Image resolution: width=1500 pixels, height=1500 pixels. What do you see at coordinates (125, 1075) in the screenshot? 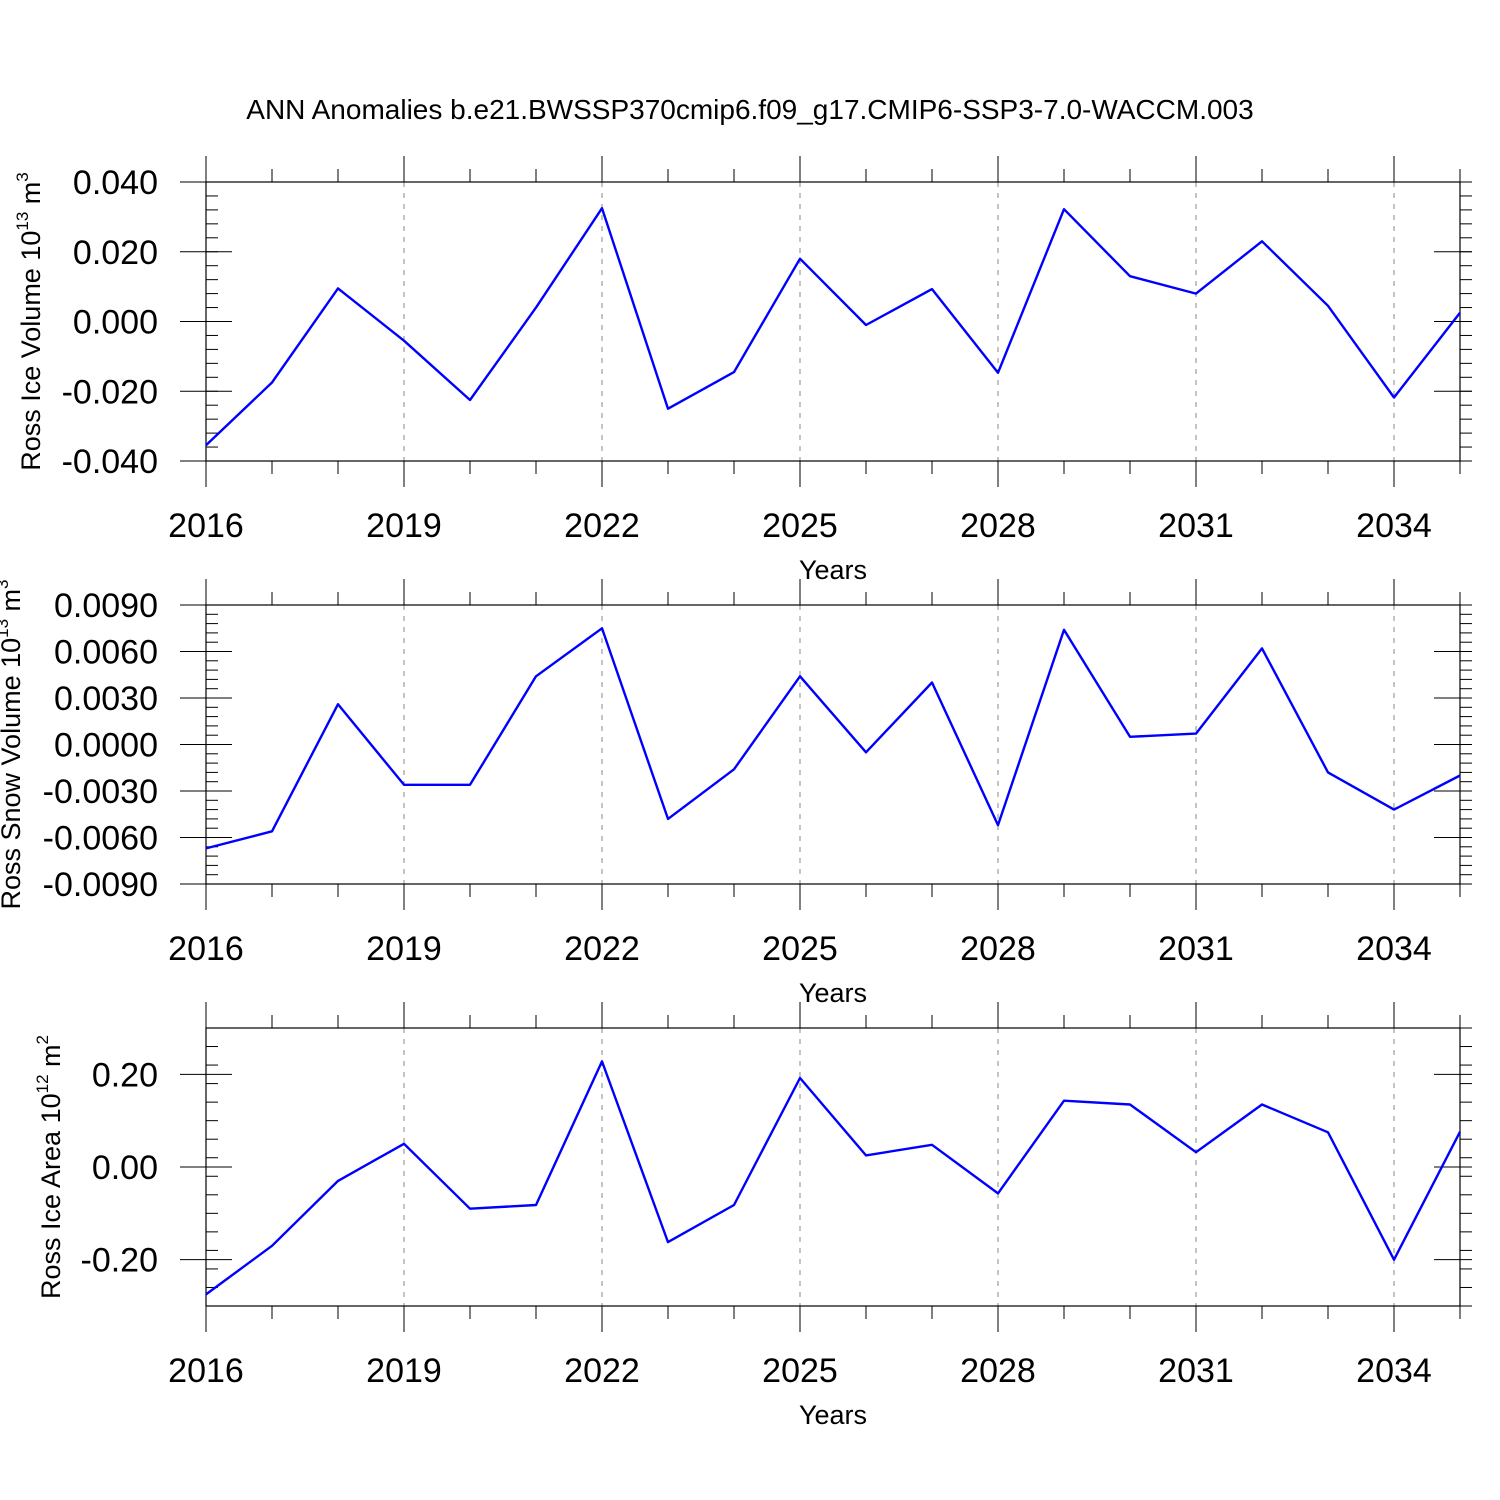
I see `y-tick-label: 0.20` at bounding box center [125, 1075].